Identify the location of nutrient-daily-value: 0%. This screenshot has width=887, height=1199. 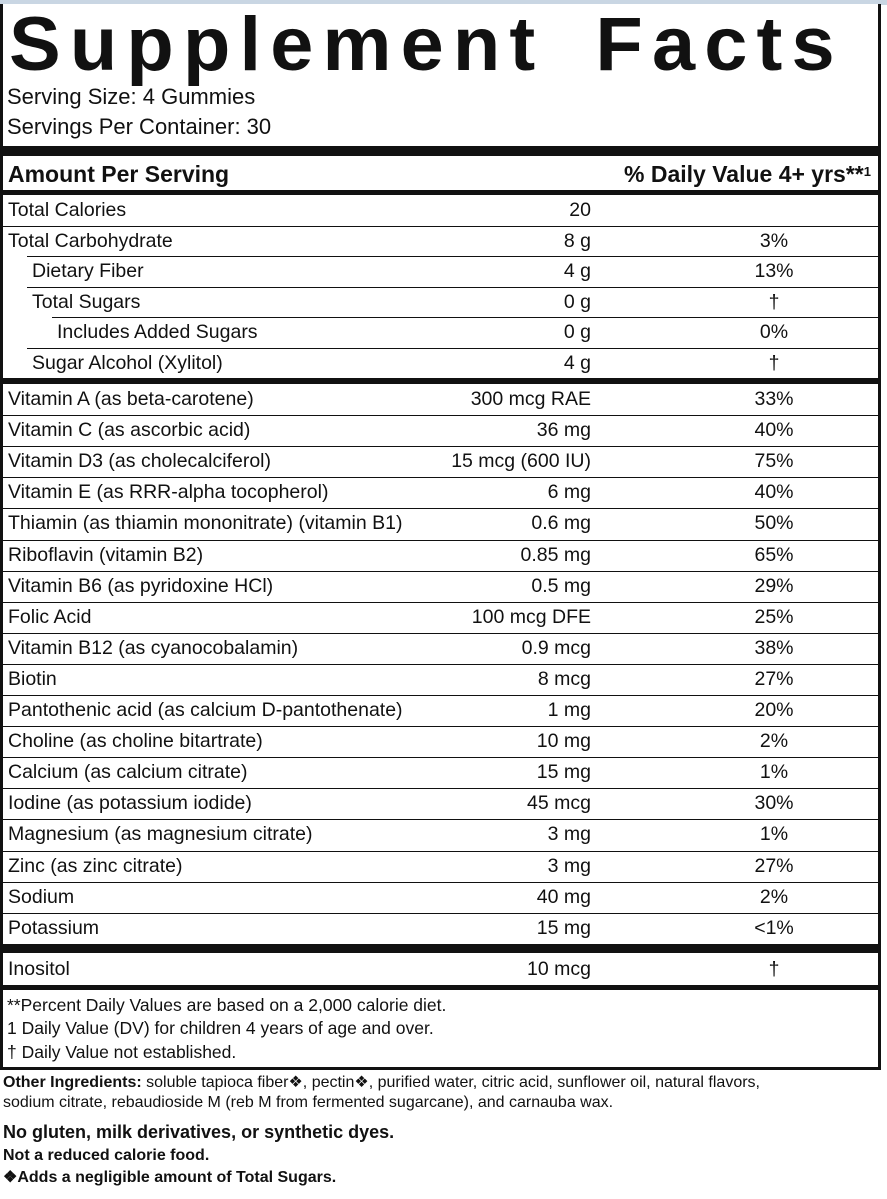
(774, 332).